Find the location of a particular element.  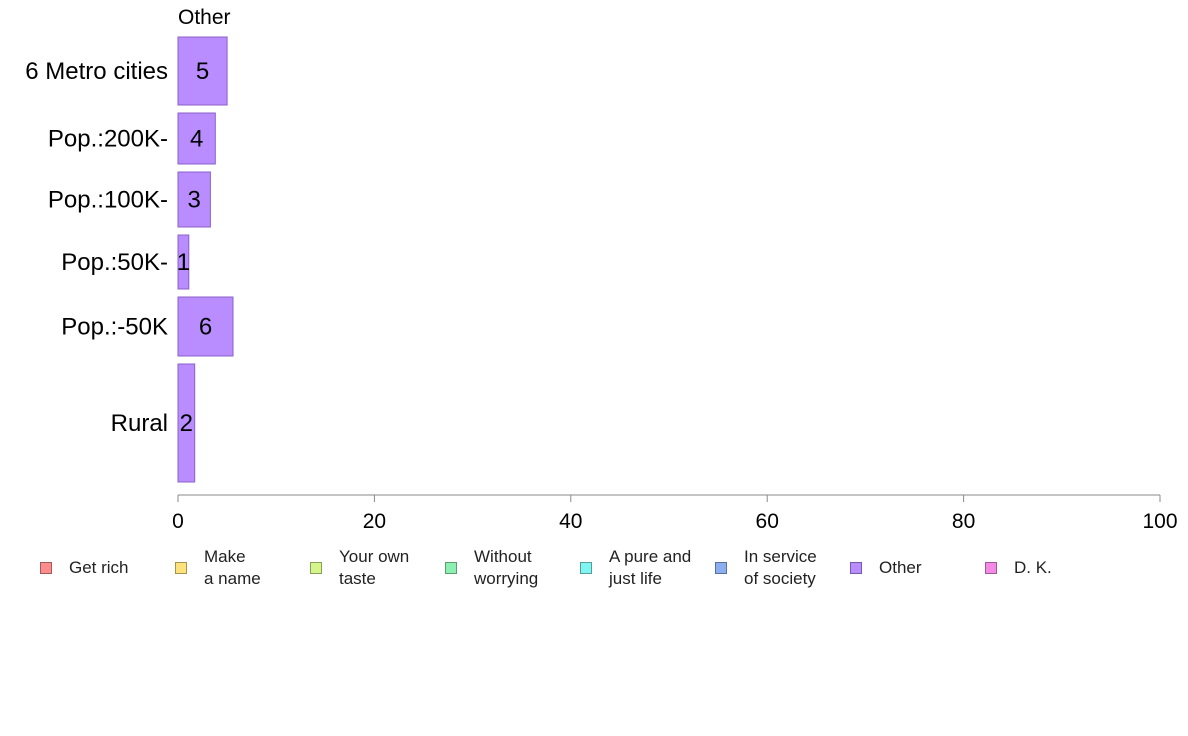

x-tick-label: 60 is located at coordinates (767, 521).